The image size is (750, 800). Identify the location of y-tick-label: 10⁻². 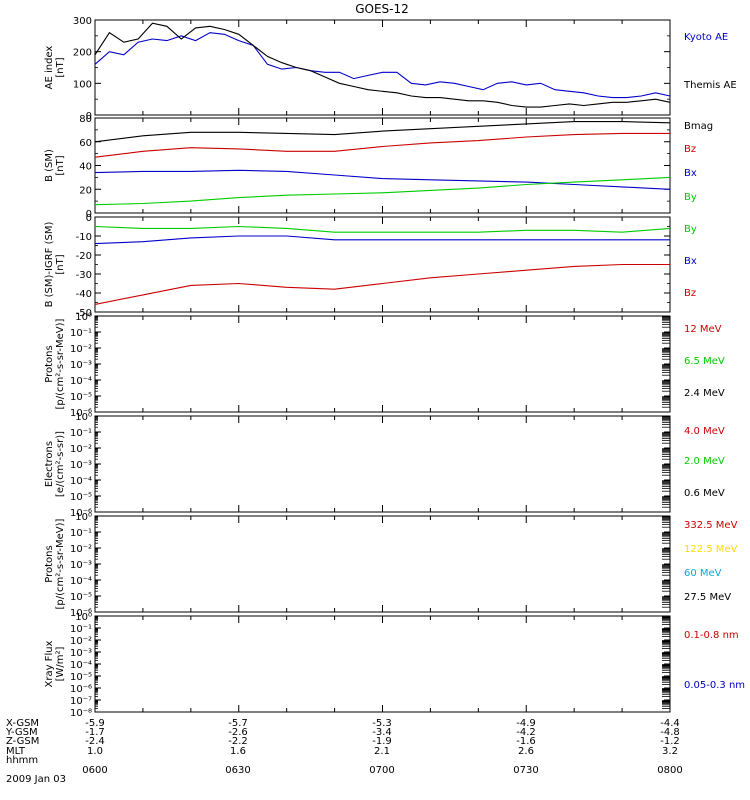
(81, 349).